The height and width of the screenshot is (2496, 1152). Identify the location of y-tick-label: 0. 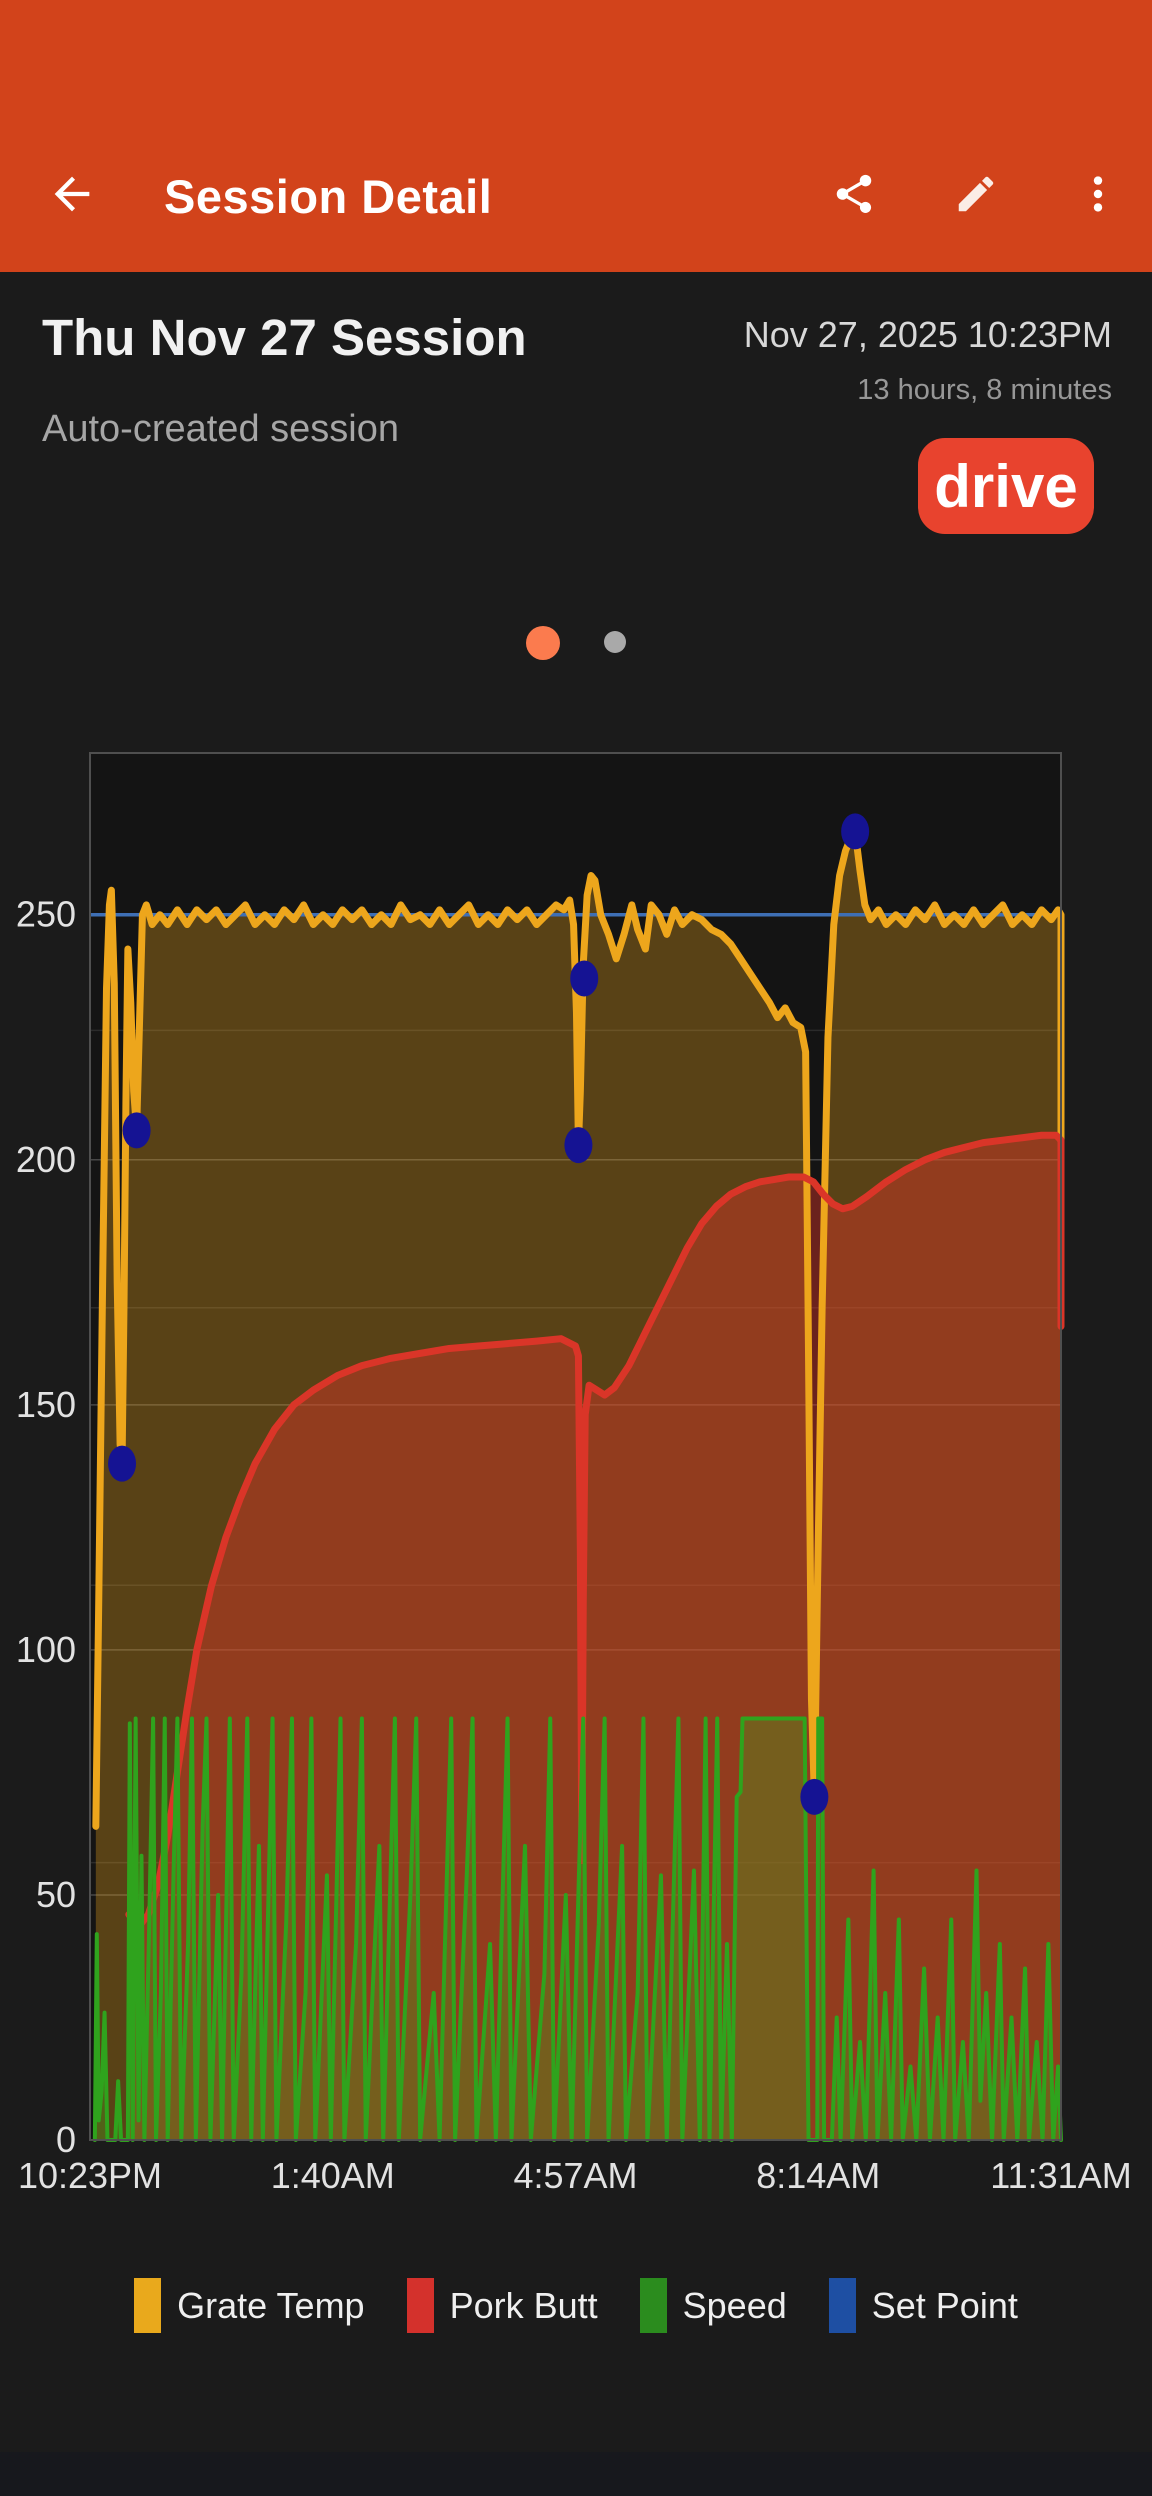
(66, 2139).